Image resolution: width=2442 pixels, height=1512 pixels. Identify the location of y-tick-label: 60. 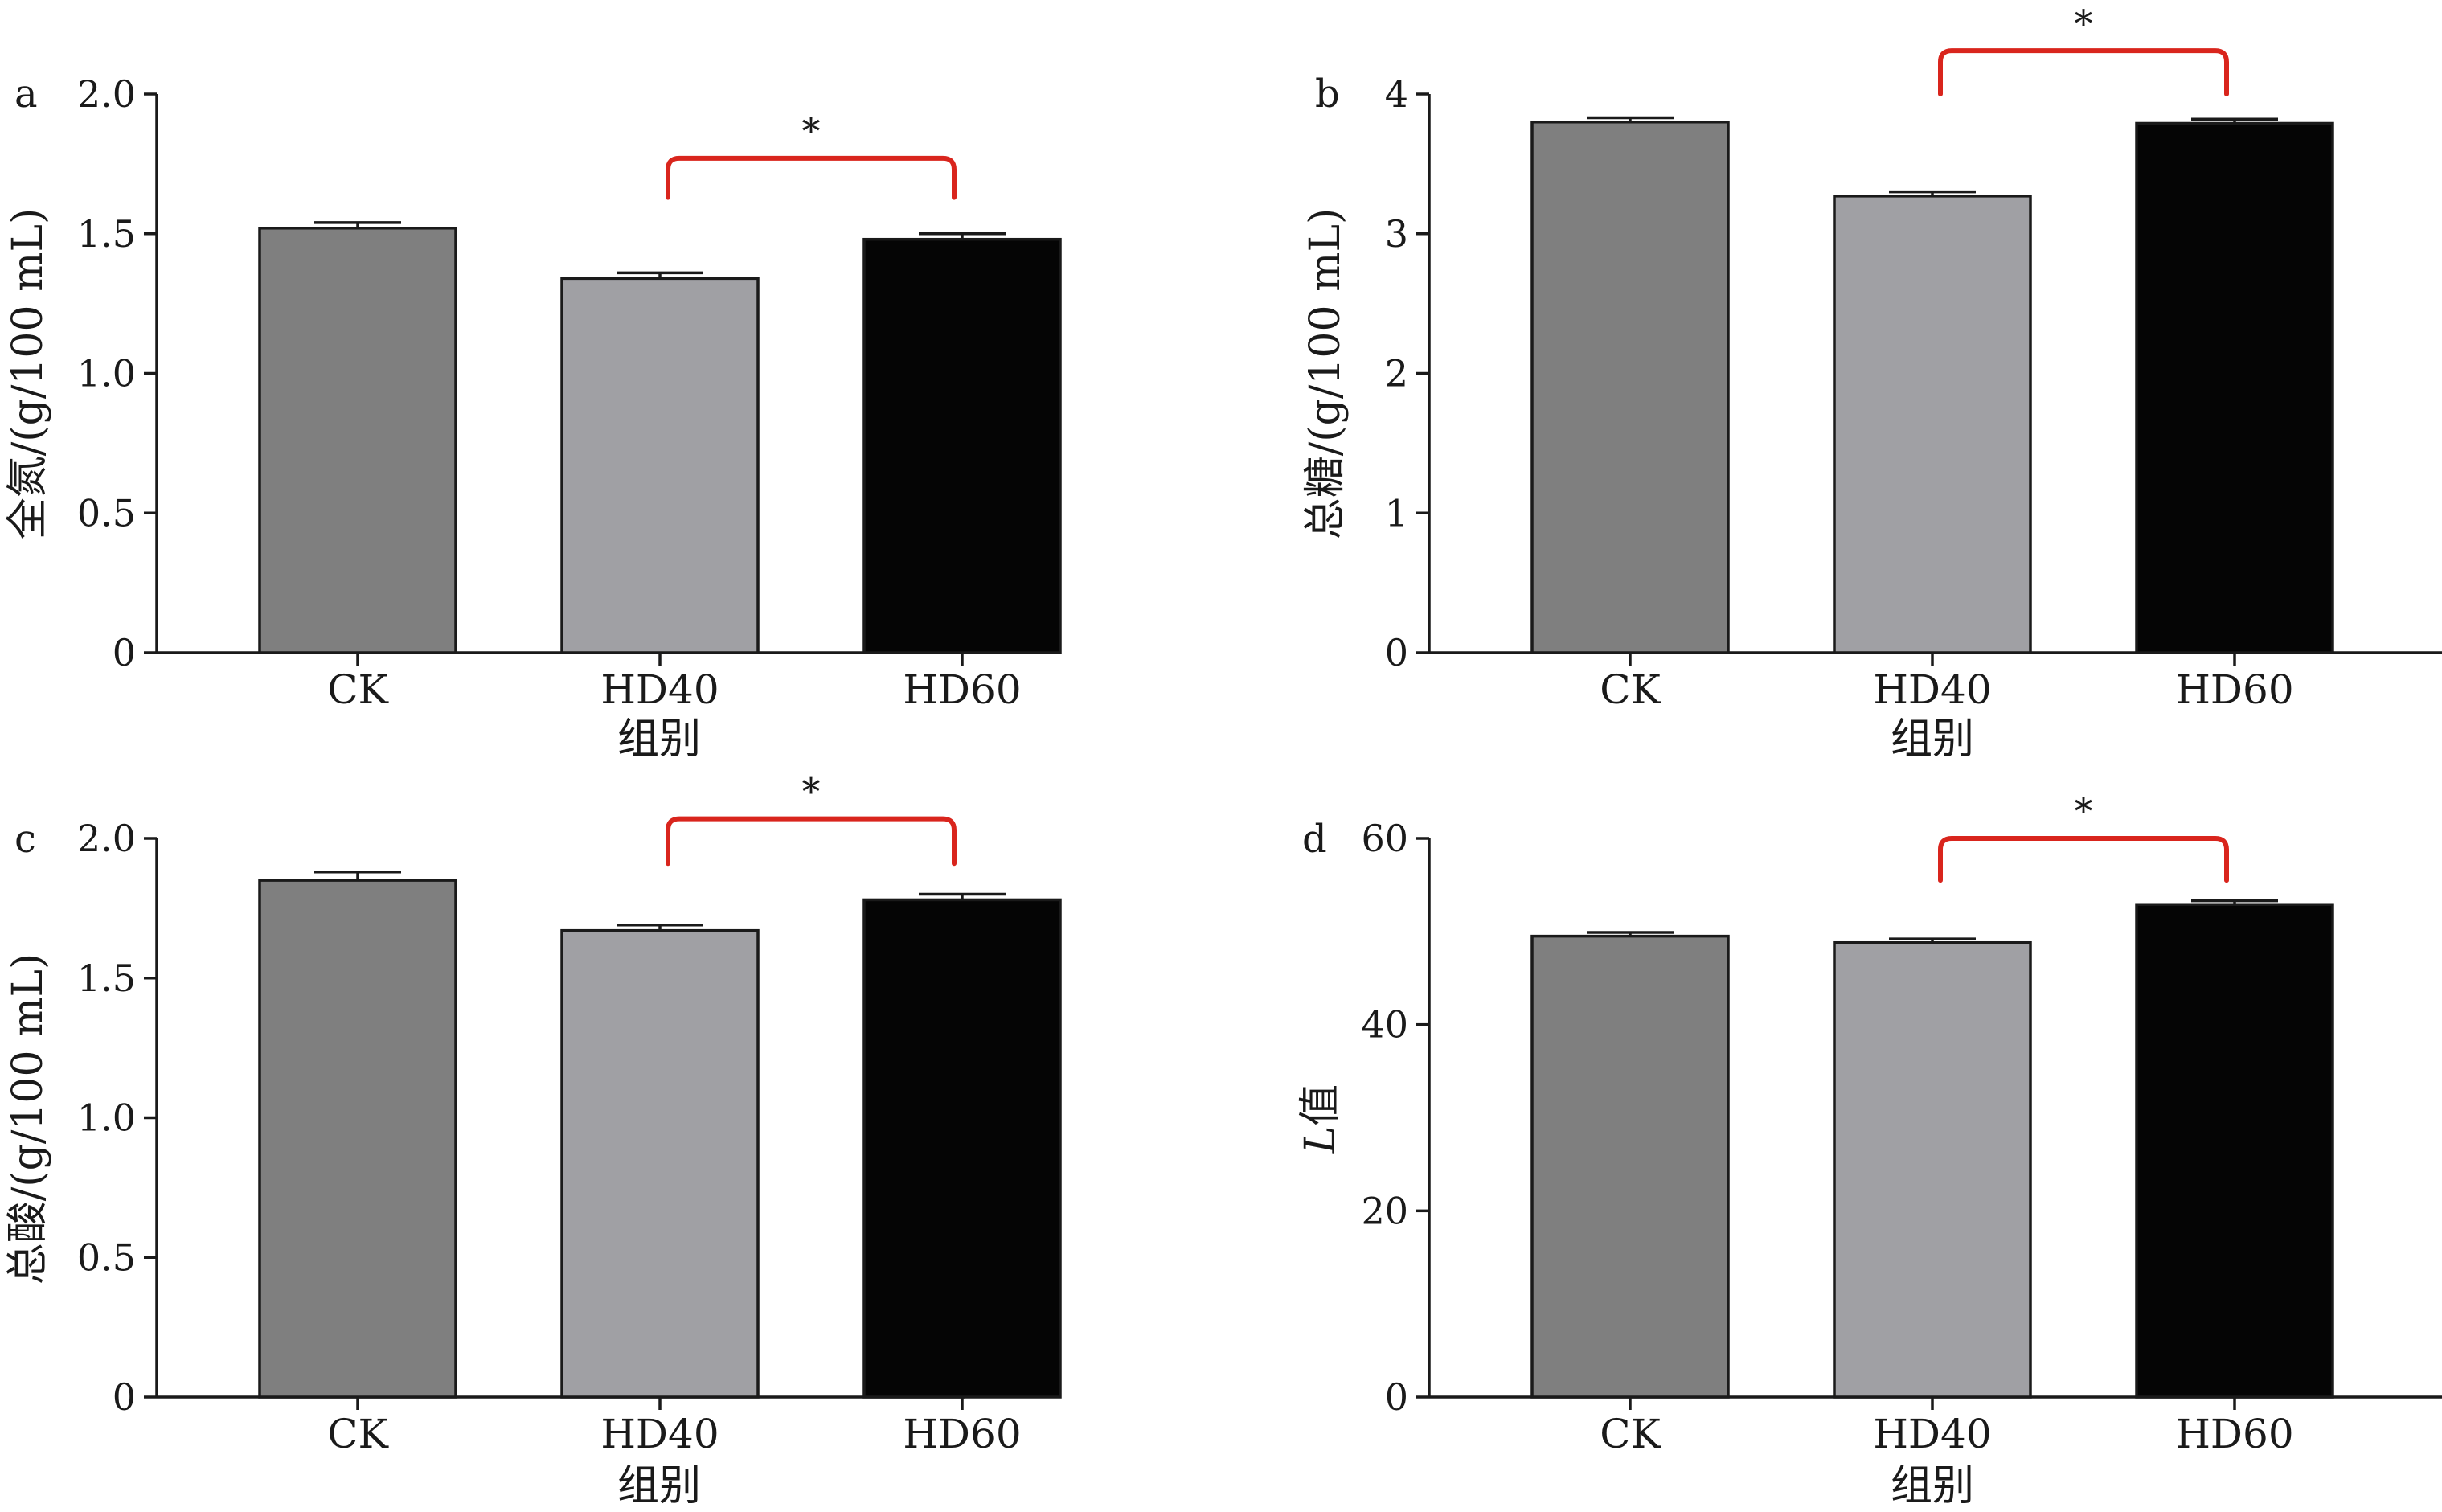
(1384, 838).